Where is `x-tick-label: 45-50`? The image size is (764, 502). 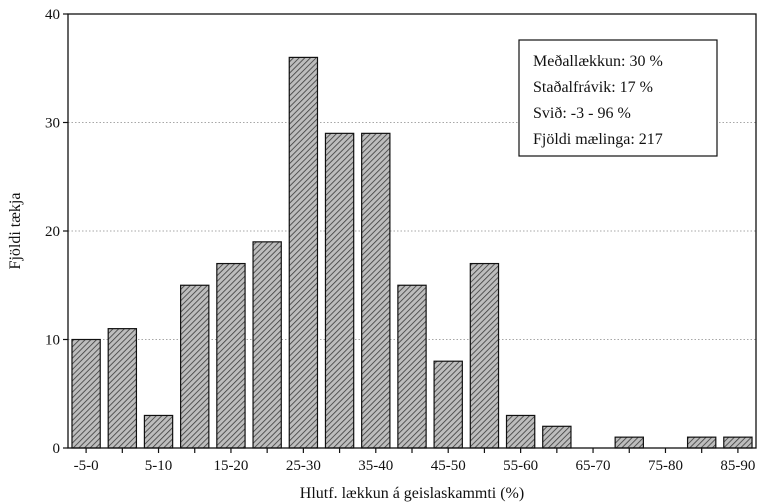 x-tick-label: 45-50 is located at coordinates (448, 466).